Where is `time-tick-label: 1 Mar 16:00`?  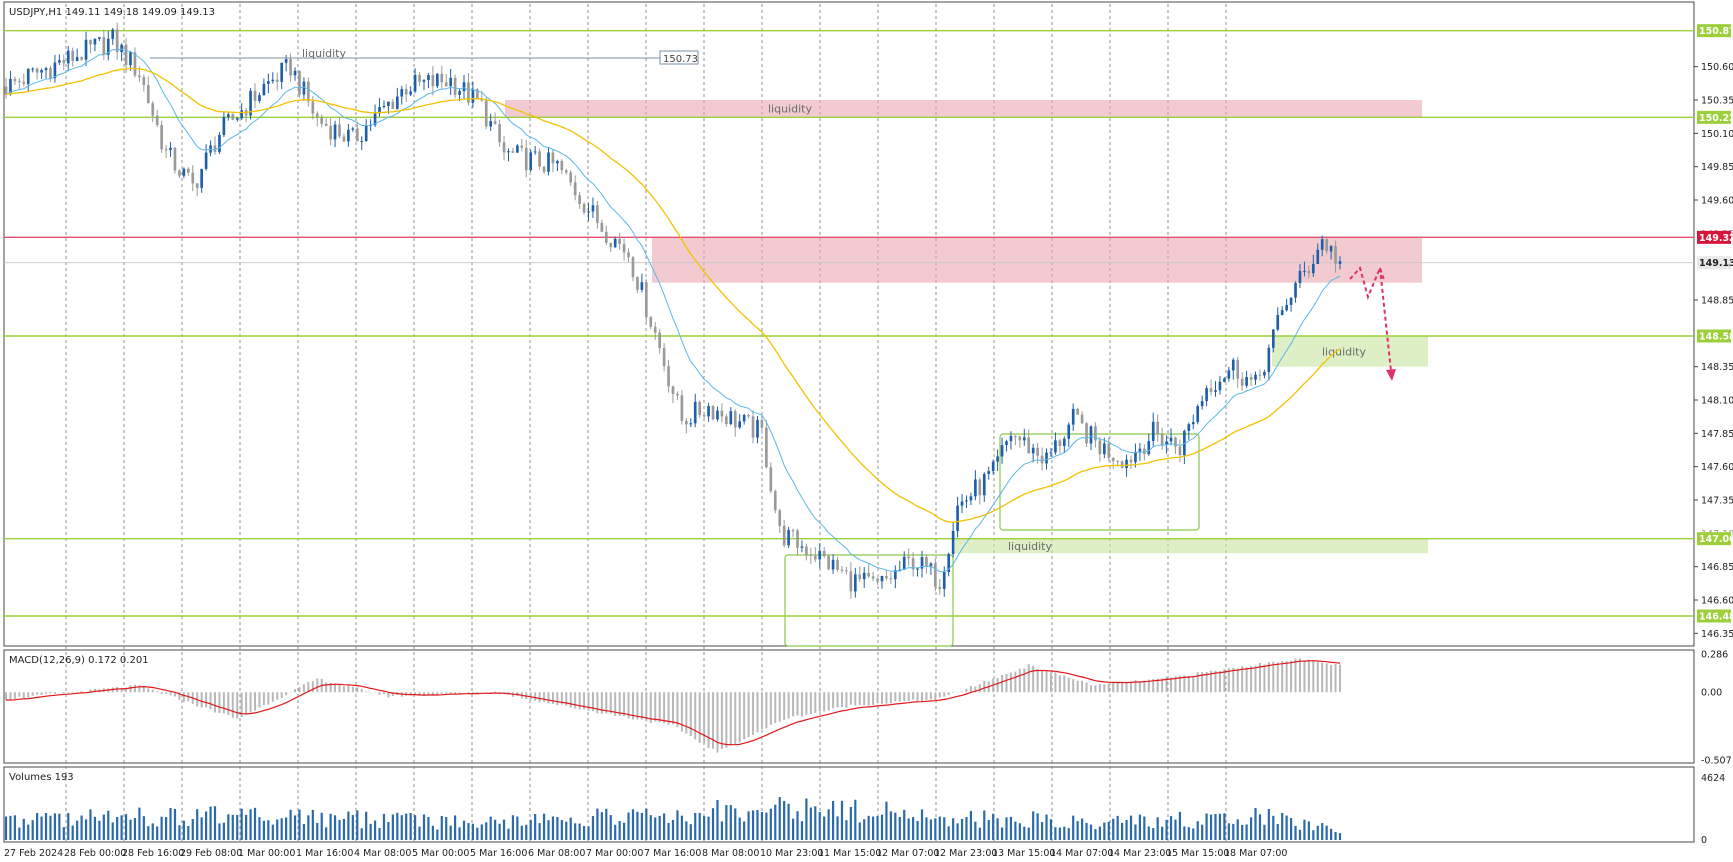
time-tick-label: 1 Mar 16:00 is located at coordinates (324, 853).